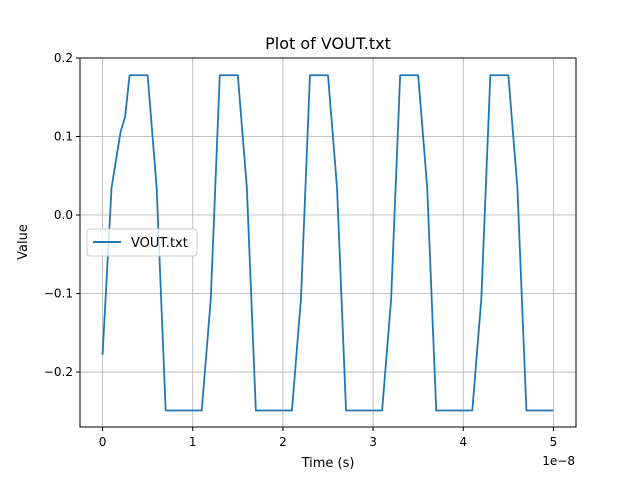 Image resolution: width=640 pixels, height=480 pixels. Describe the element at coordinates (328, 43) in the screenshot. I see `chart-title: Plot of VOUT.txt` at that location.